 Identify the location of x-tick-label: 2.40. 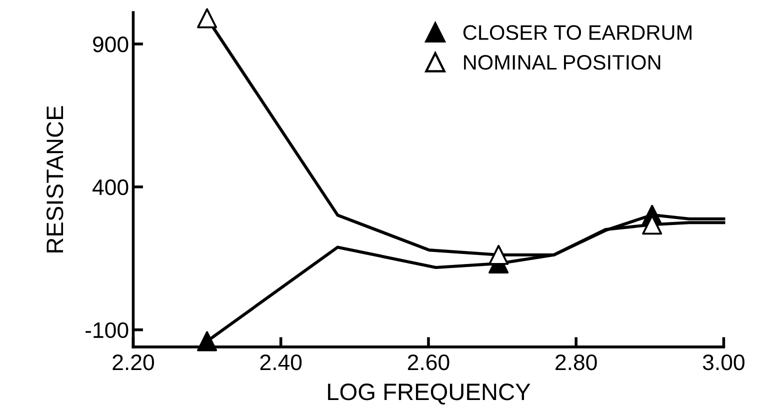
(281, 362).